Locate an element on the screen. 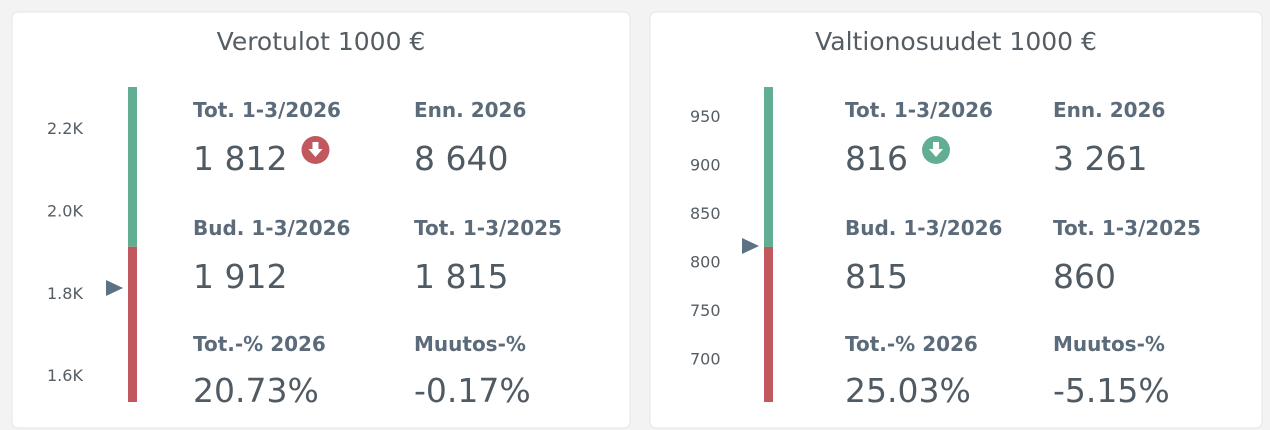 The height and width of the screenshot is (430, 1270). kpi-value: -5.15% is located at coordinates (1111, 390).